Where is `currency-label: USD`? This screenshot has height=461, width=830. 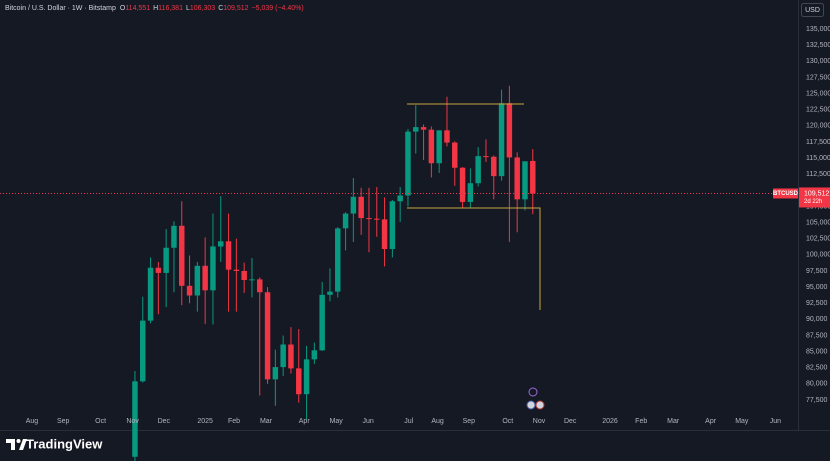 currency-label: USD is located at coordinates (812, 10).